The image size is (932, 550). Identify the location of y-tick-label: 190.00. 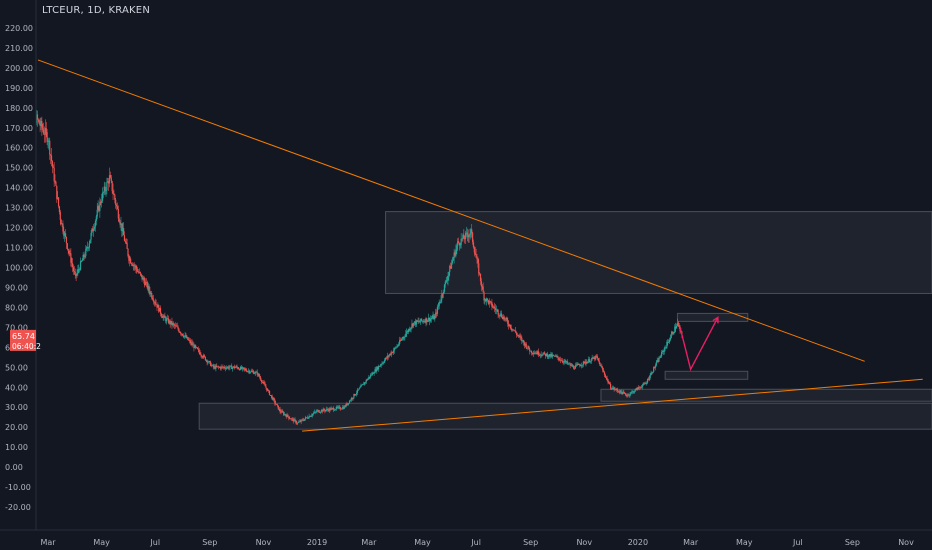
(19, 88).